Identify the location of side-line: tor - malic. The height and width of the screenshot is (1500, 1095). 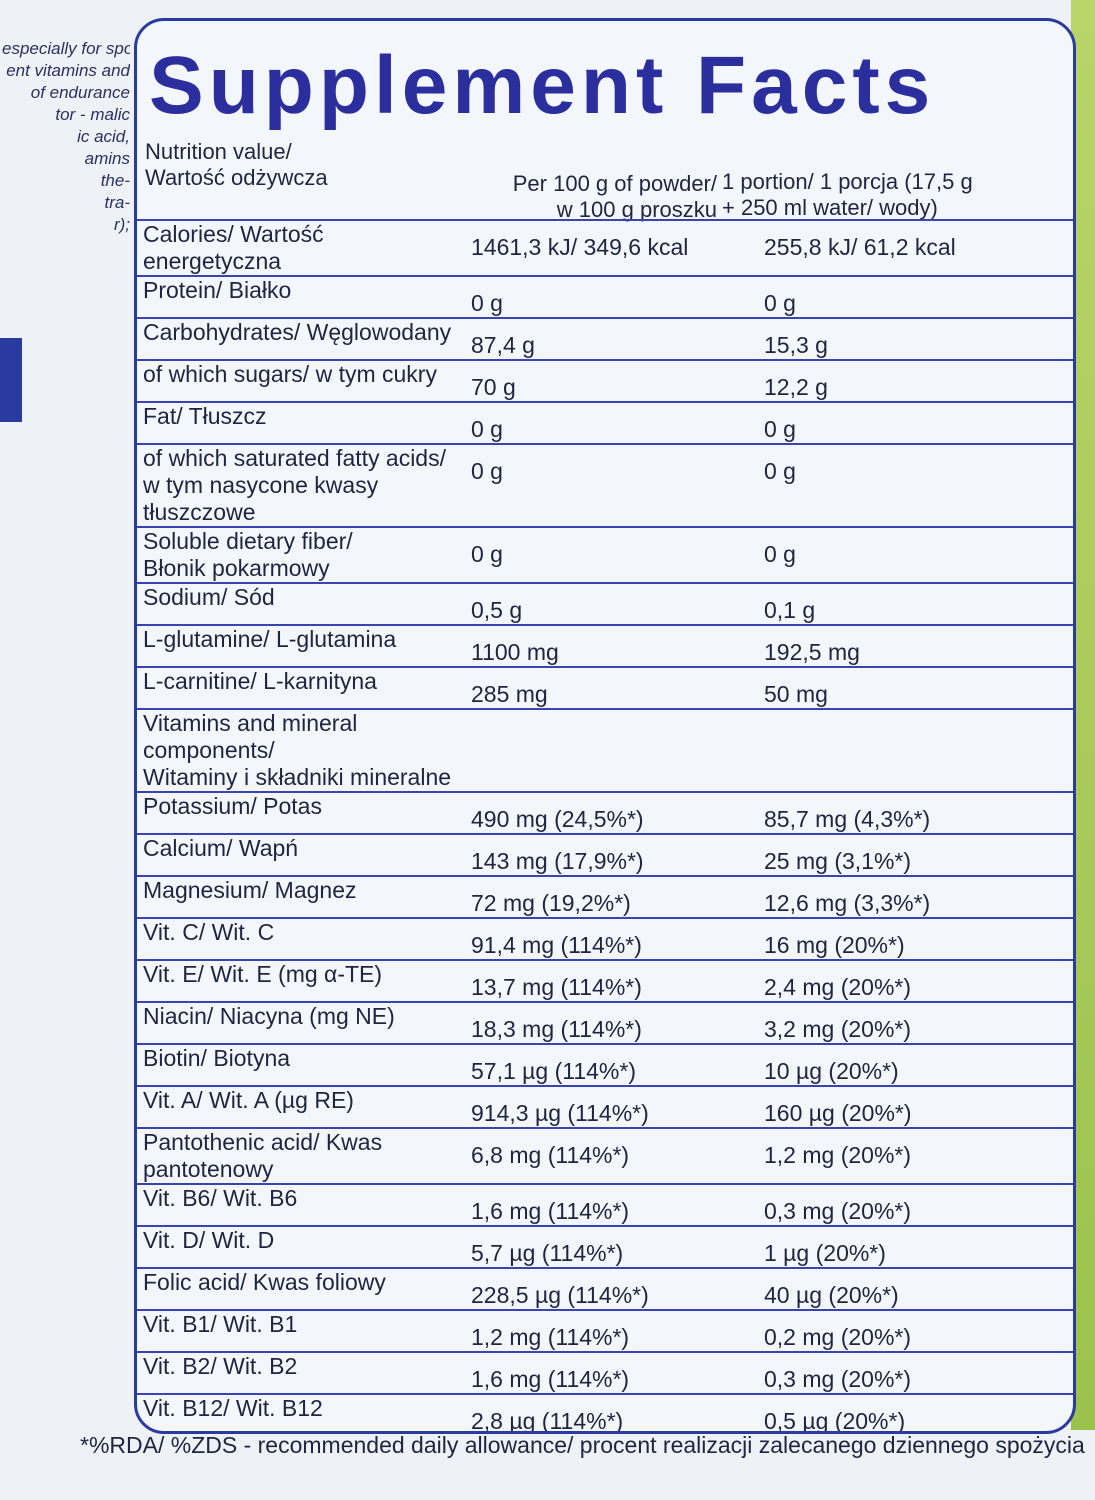
(92, 114).